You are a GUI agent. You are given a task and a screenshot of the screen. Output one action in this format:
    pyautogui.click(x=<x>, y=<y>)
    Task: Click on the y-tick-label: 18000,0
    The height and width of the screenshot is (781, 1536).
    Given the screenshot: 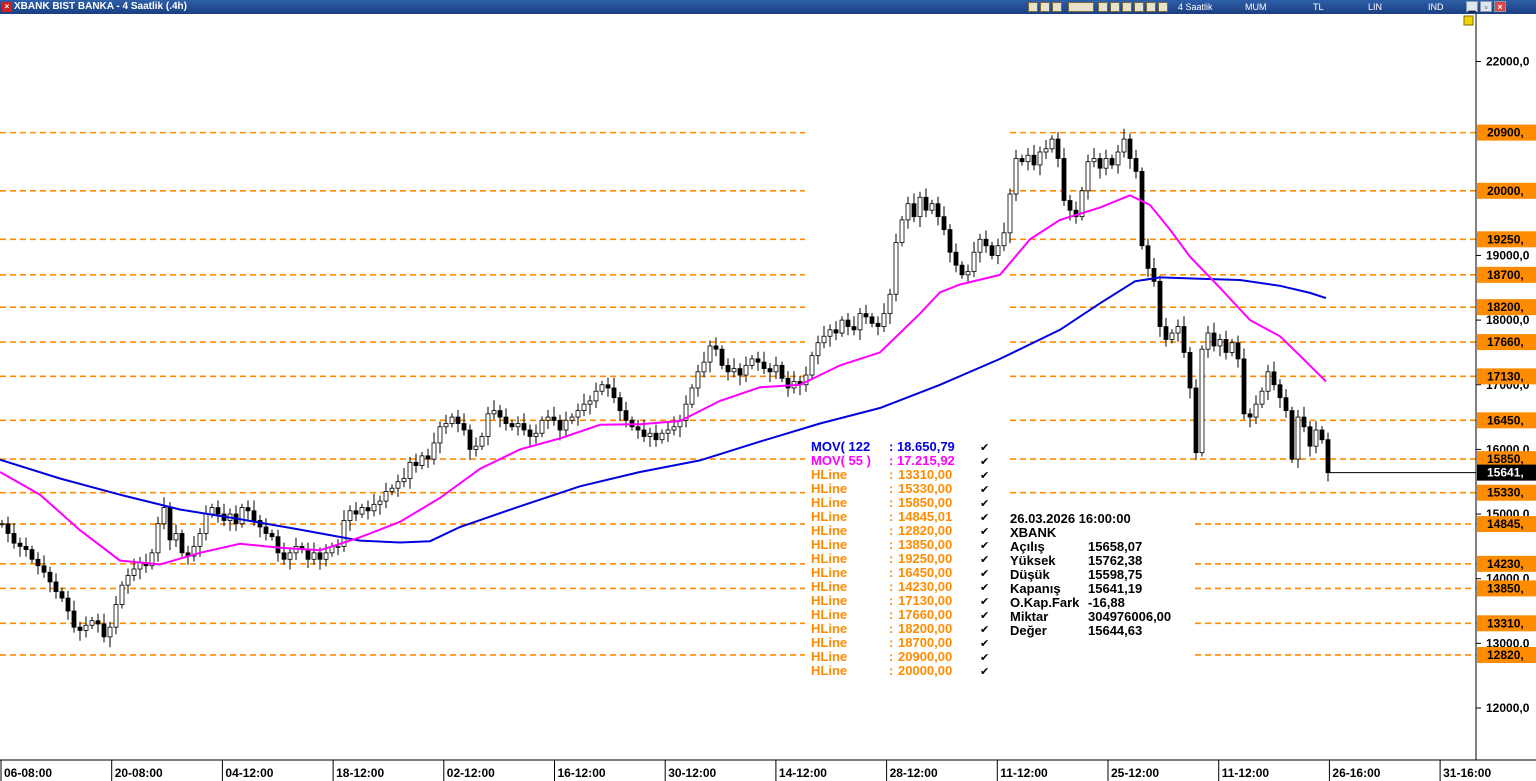 What is the action you would take?
    pyautogui.click(x=1508, y=320)
    